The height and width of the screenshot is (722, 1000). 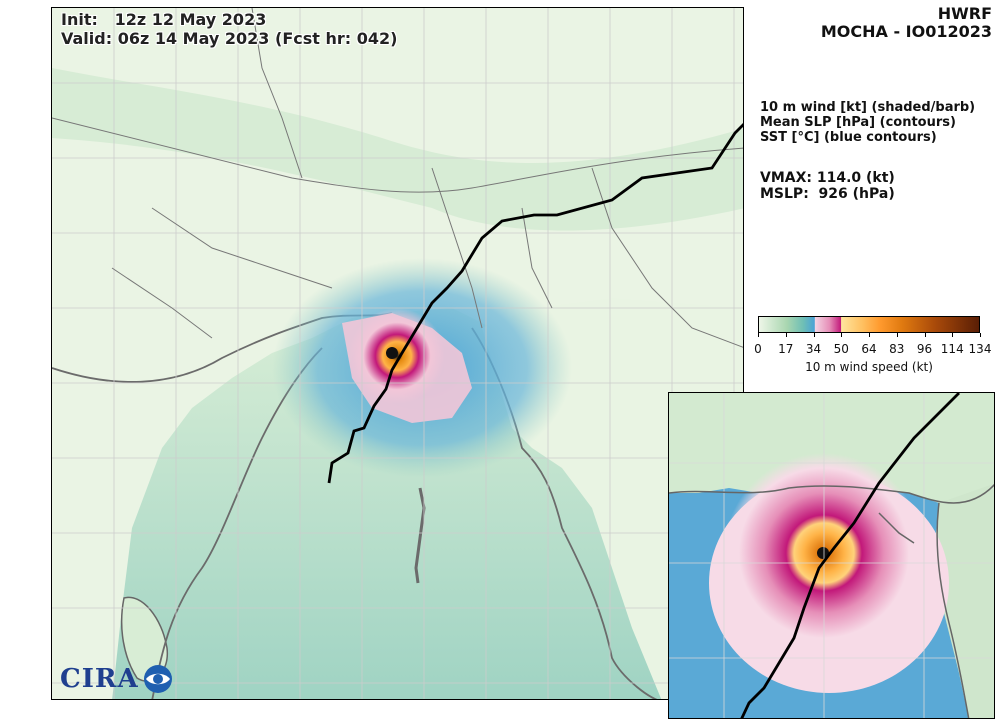 What do you see at coordinates (869, 367) in the screenshot?
I see `colorbar-label: 10 m wind speed (kt)` at bounding box center [869, 367].